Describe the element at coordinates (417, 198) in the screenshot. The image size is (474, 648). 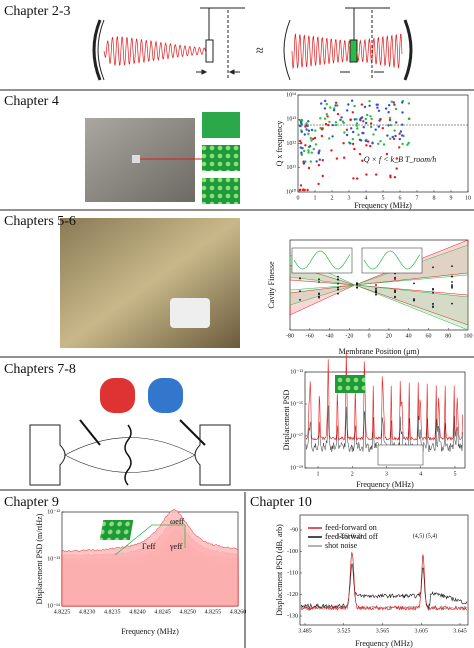
I see `x-tick-label: 7` at that location.